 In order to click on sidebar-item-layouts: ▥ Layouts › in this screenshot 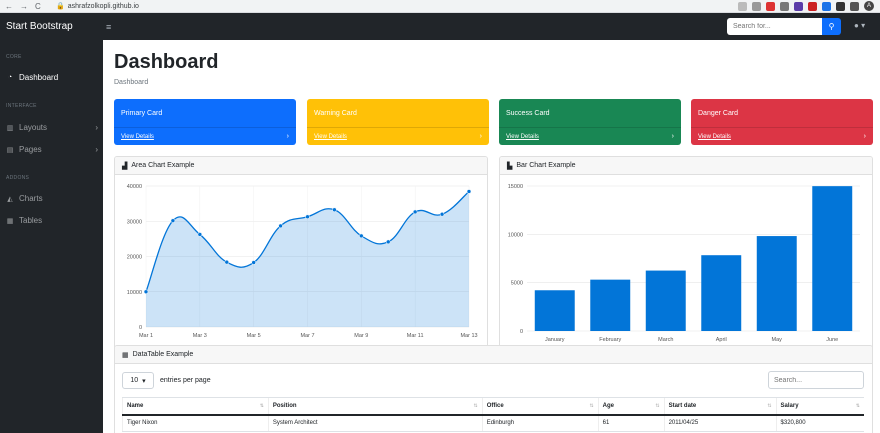, I will do `click(52, 127)`.